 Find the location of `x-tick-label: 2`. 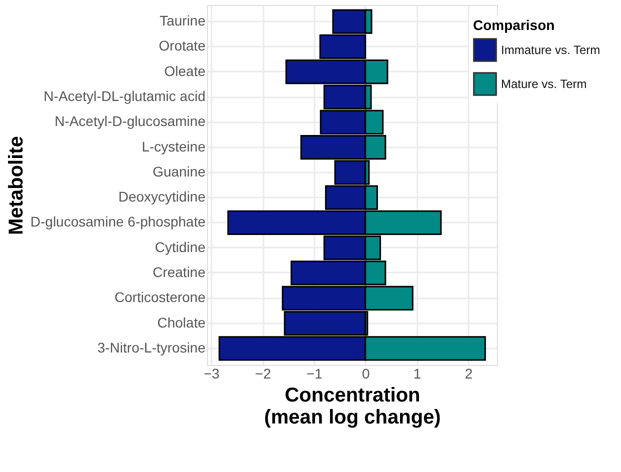

x-tick-label: 2 is located at coordinates (468, 374).